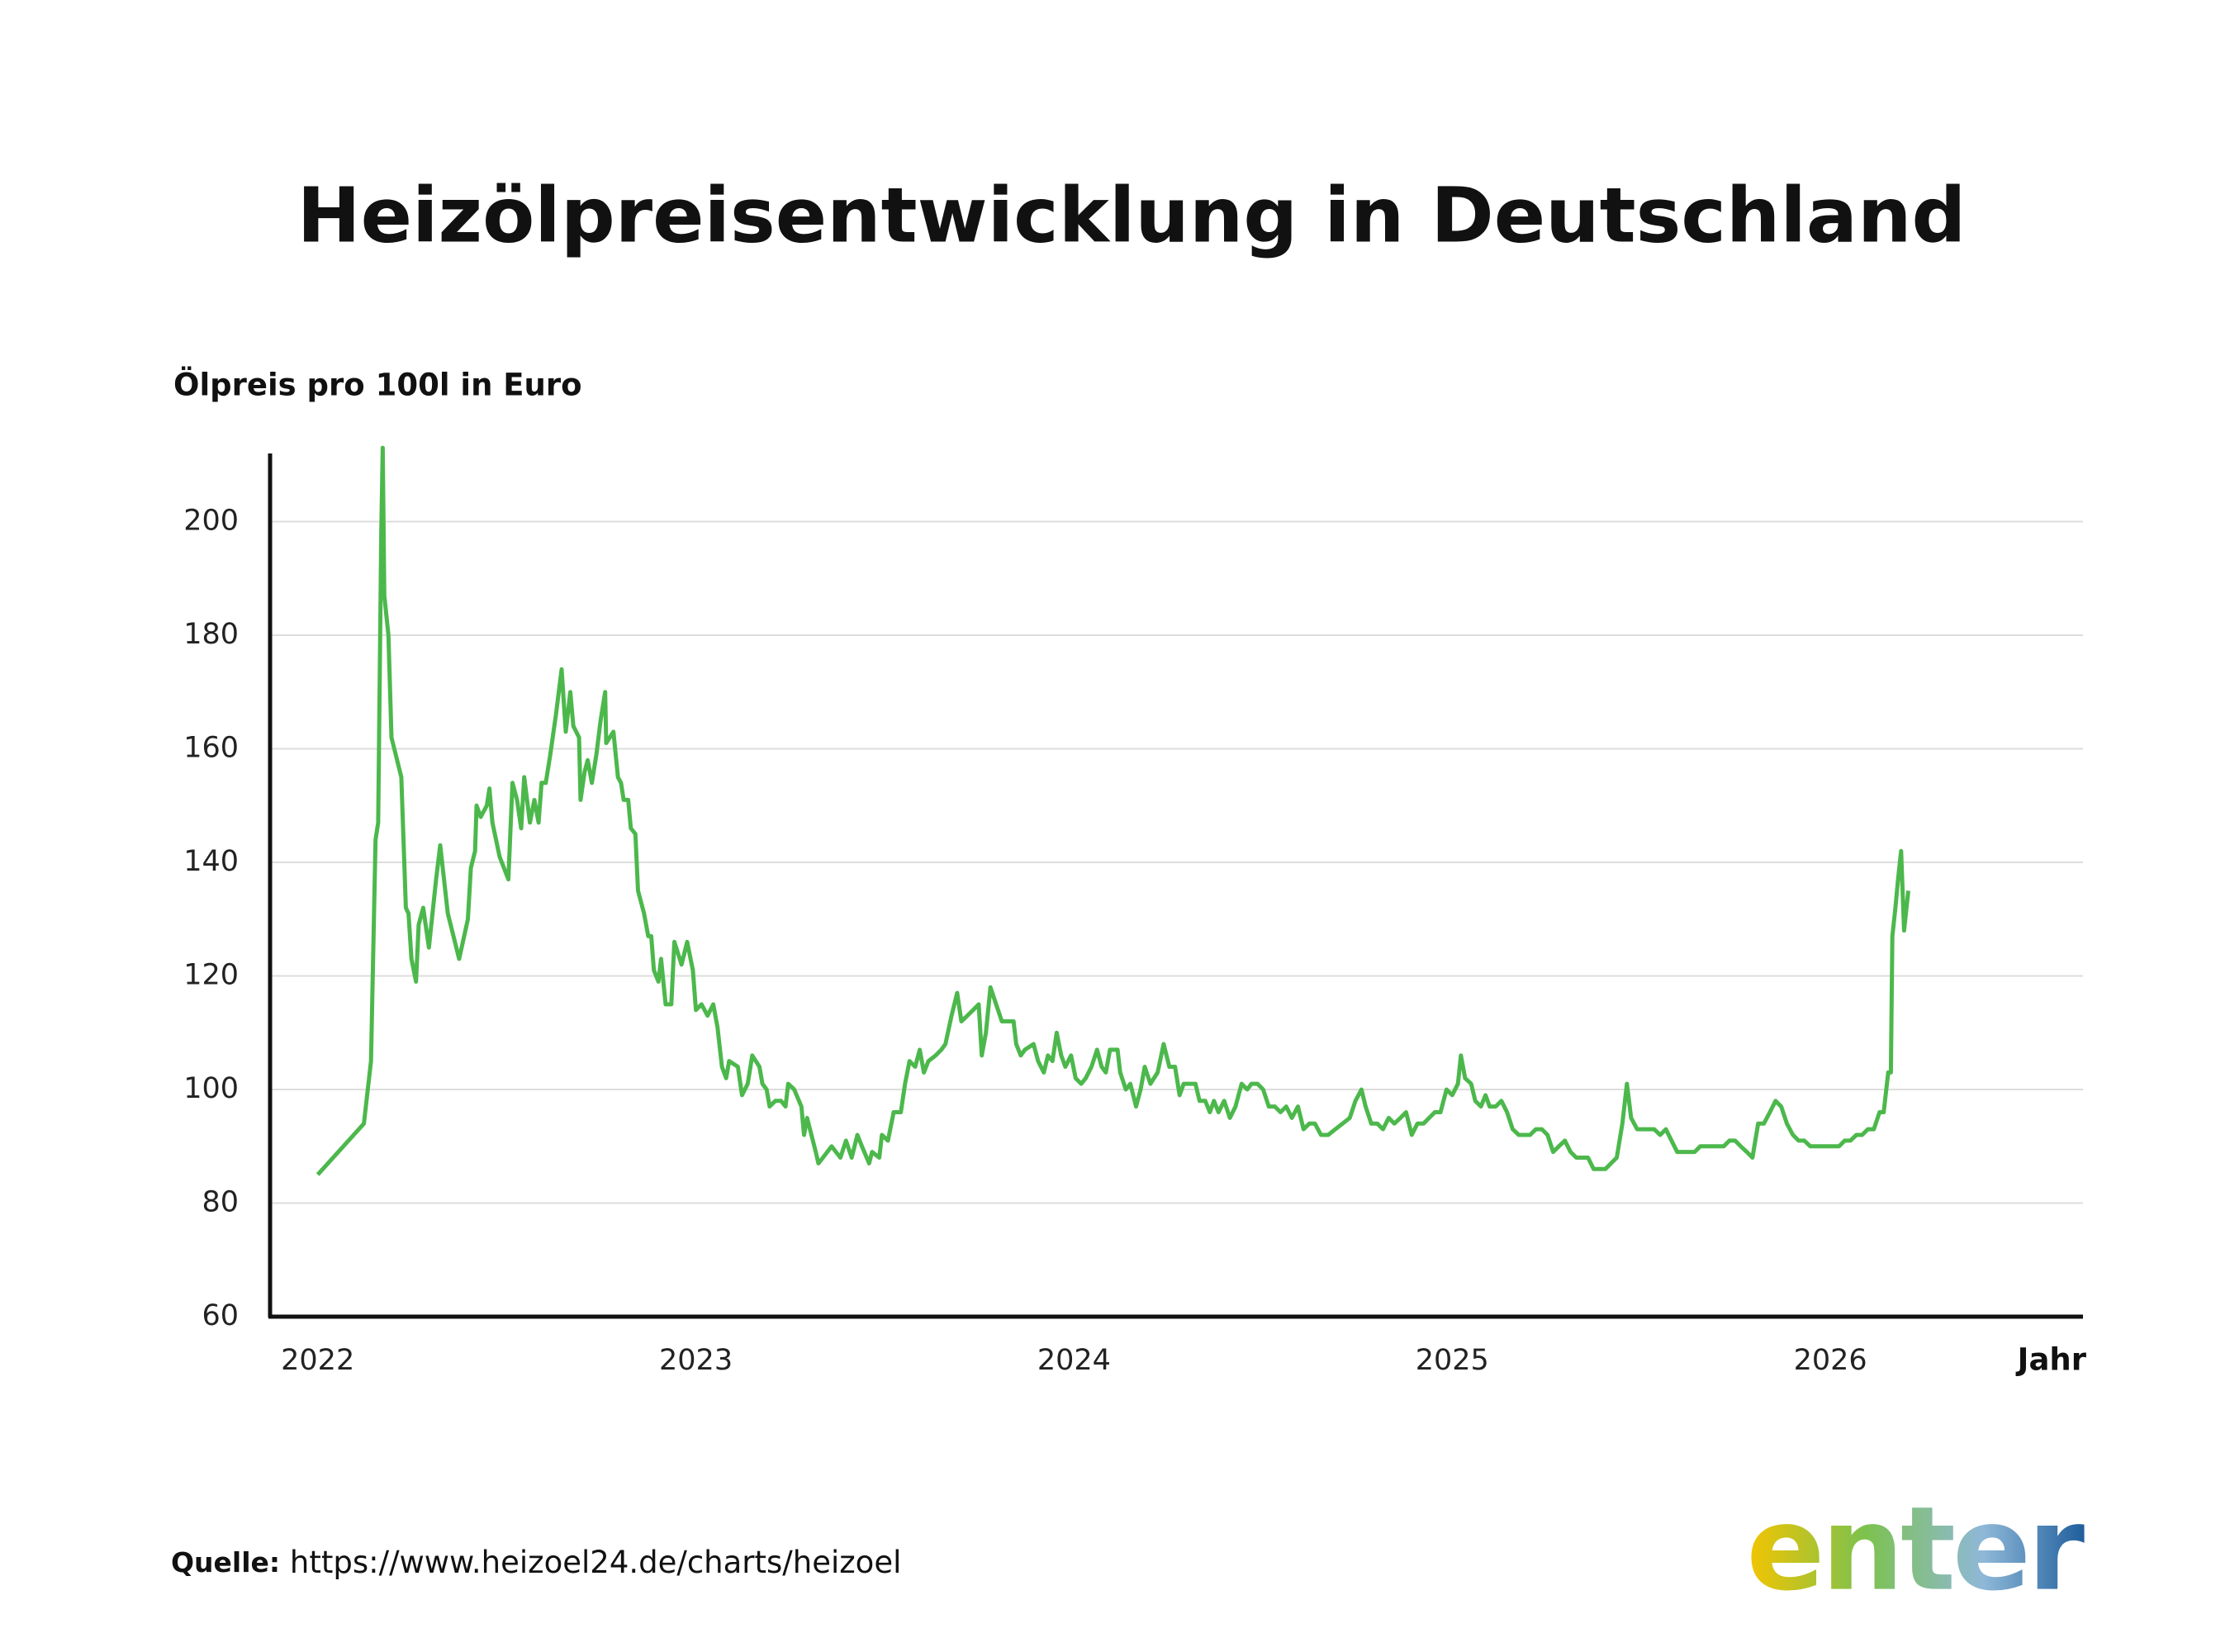 The height and width of the screenshot is (1652, 2230). I want to click on logo: enter, so click(1915, 1550).